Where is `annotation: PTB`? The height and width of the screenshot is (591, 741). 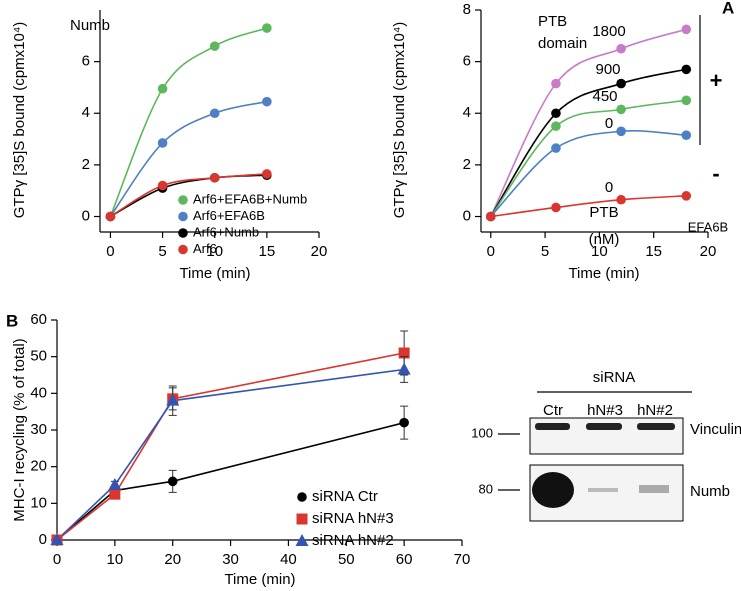 annotation: PTB is located at coordinates (603, 212).